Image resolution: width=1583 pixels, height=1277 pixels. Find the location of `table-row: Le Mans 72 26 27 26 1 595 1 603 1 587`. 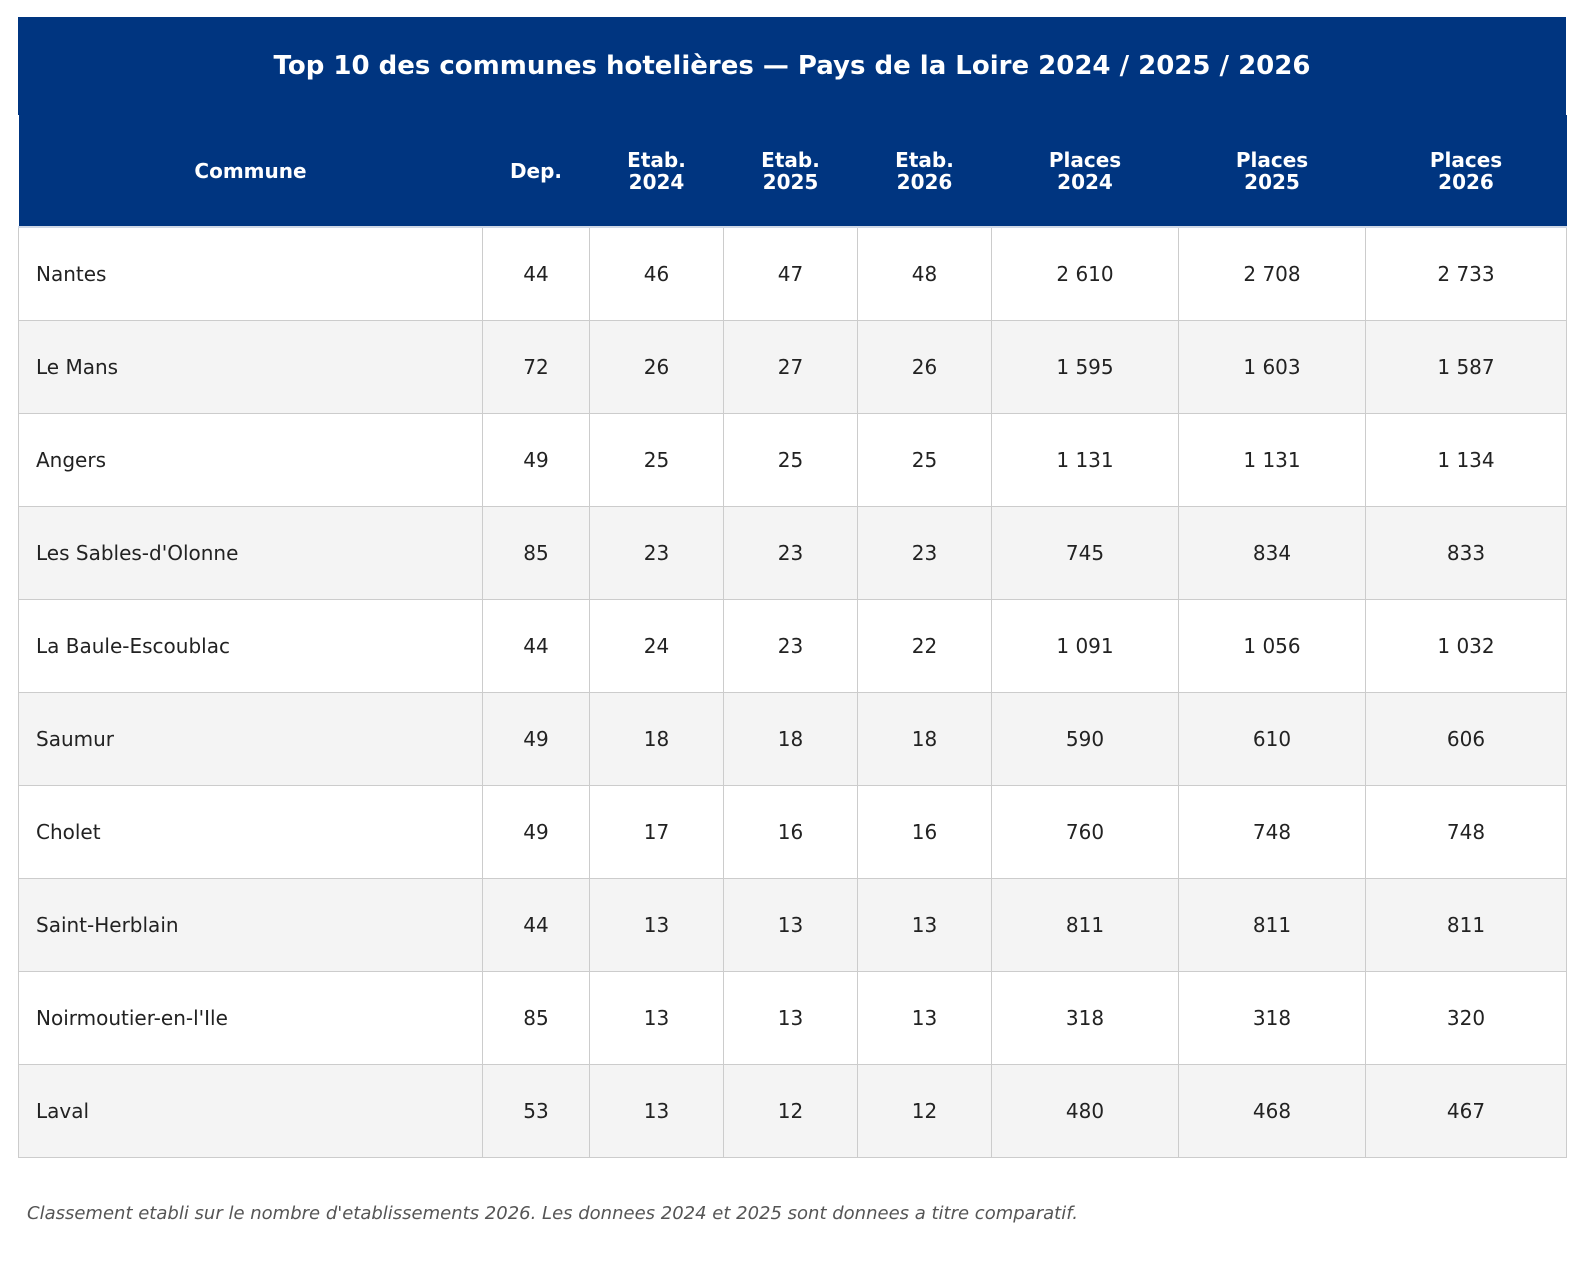

table-row: Le Mans 72 26 27 26 1 595 1 603 1 587 is located at coordinates (792, 367).